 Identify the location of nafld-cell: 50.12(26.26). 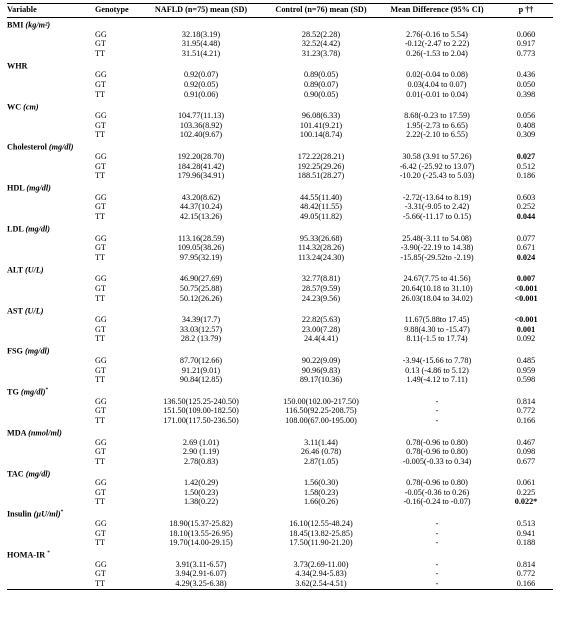
(201, 298).